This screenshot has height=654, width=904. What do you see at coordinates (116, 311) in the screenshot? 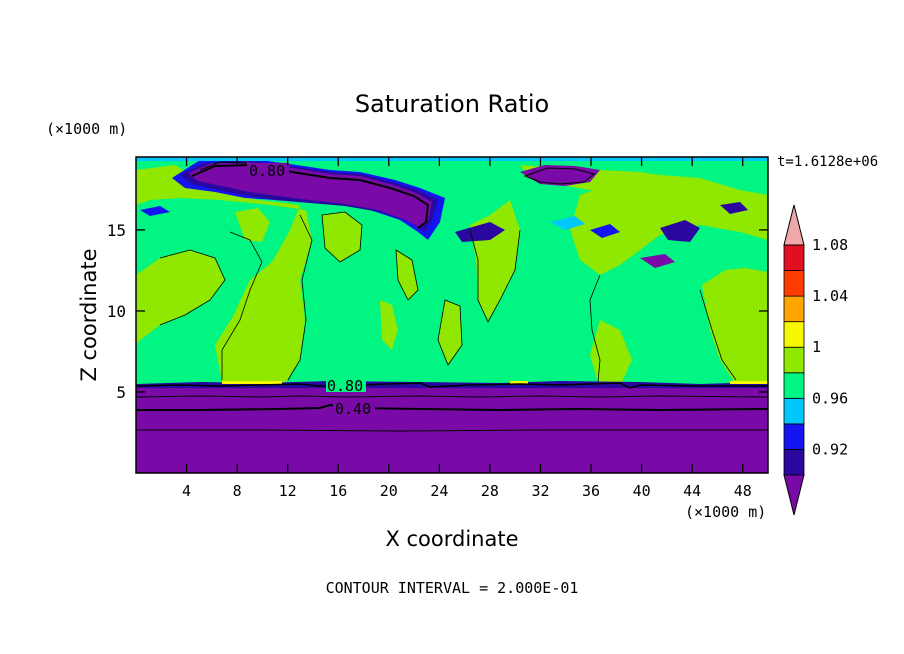
I see `y-tick-label: 10` at bounding box center [116, 311].